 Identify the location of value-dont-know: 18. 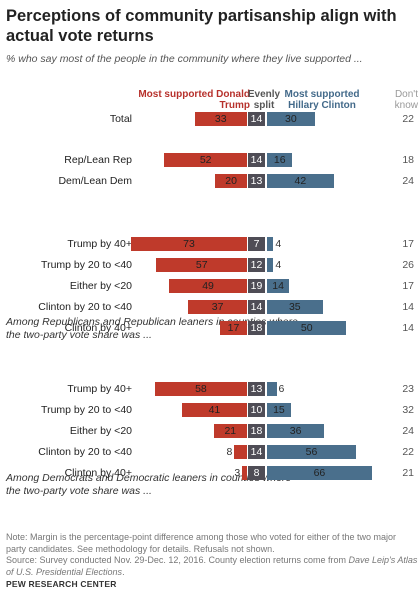
(408, 160).